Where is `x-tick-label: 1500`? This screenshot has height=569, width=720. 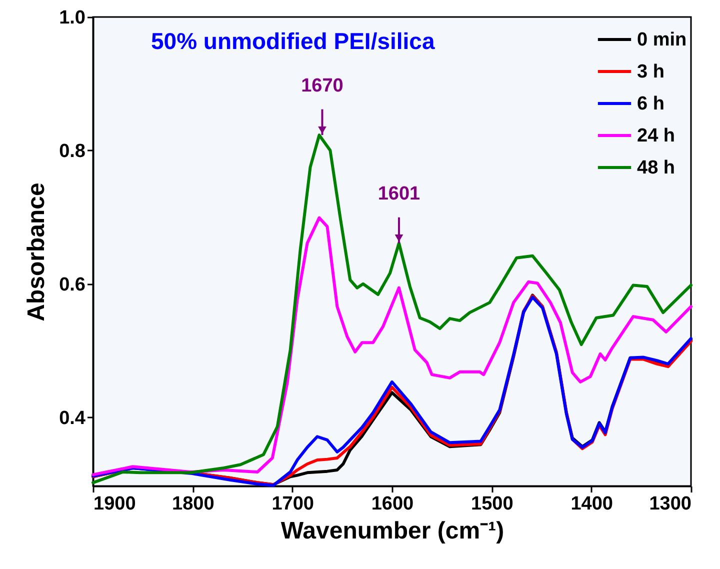 x-tick-label: 1500 is located at coordinates (492, 504).